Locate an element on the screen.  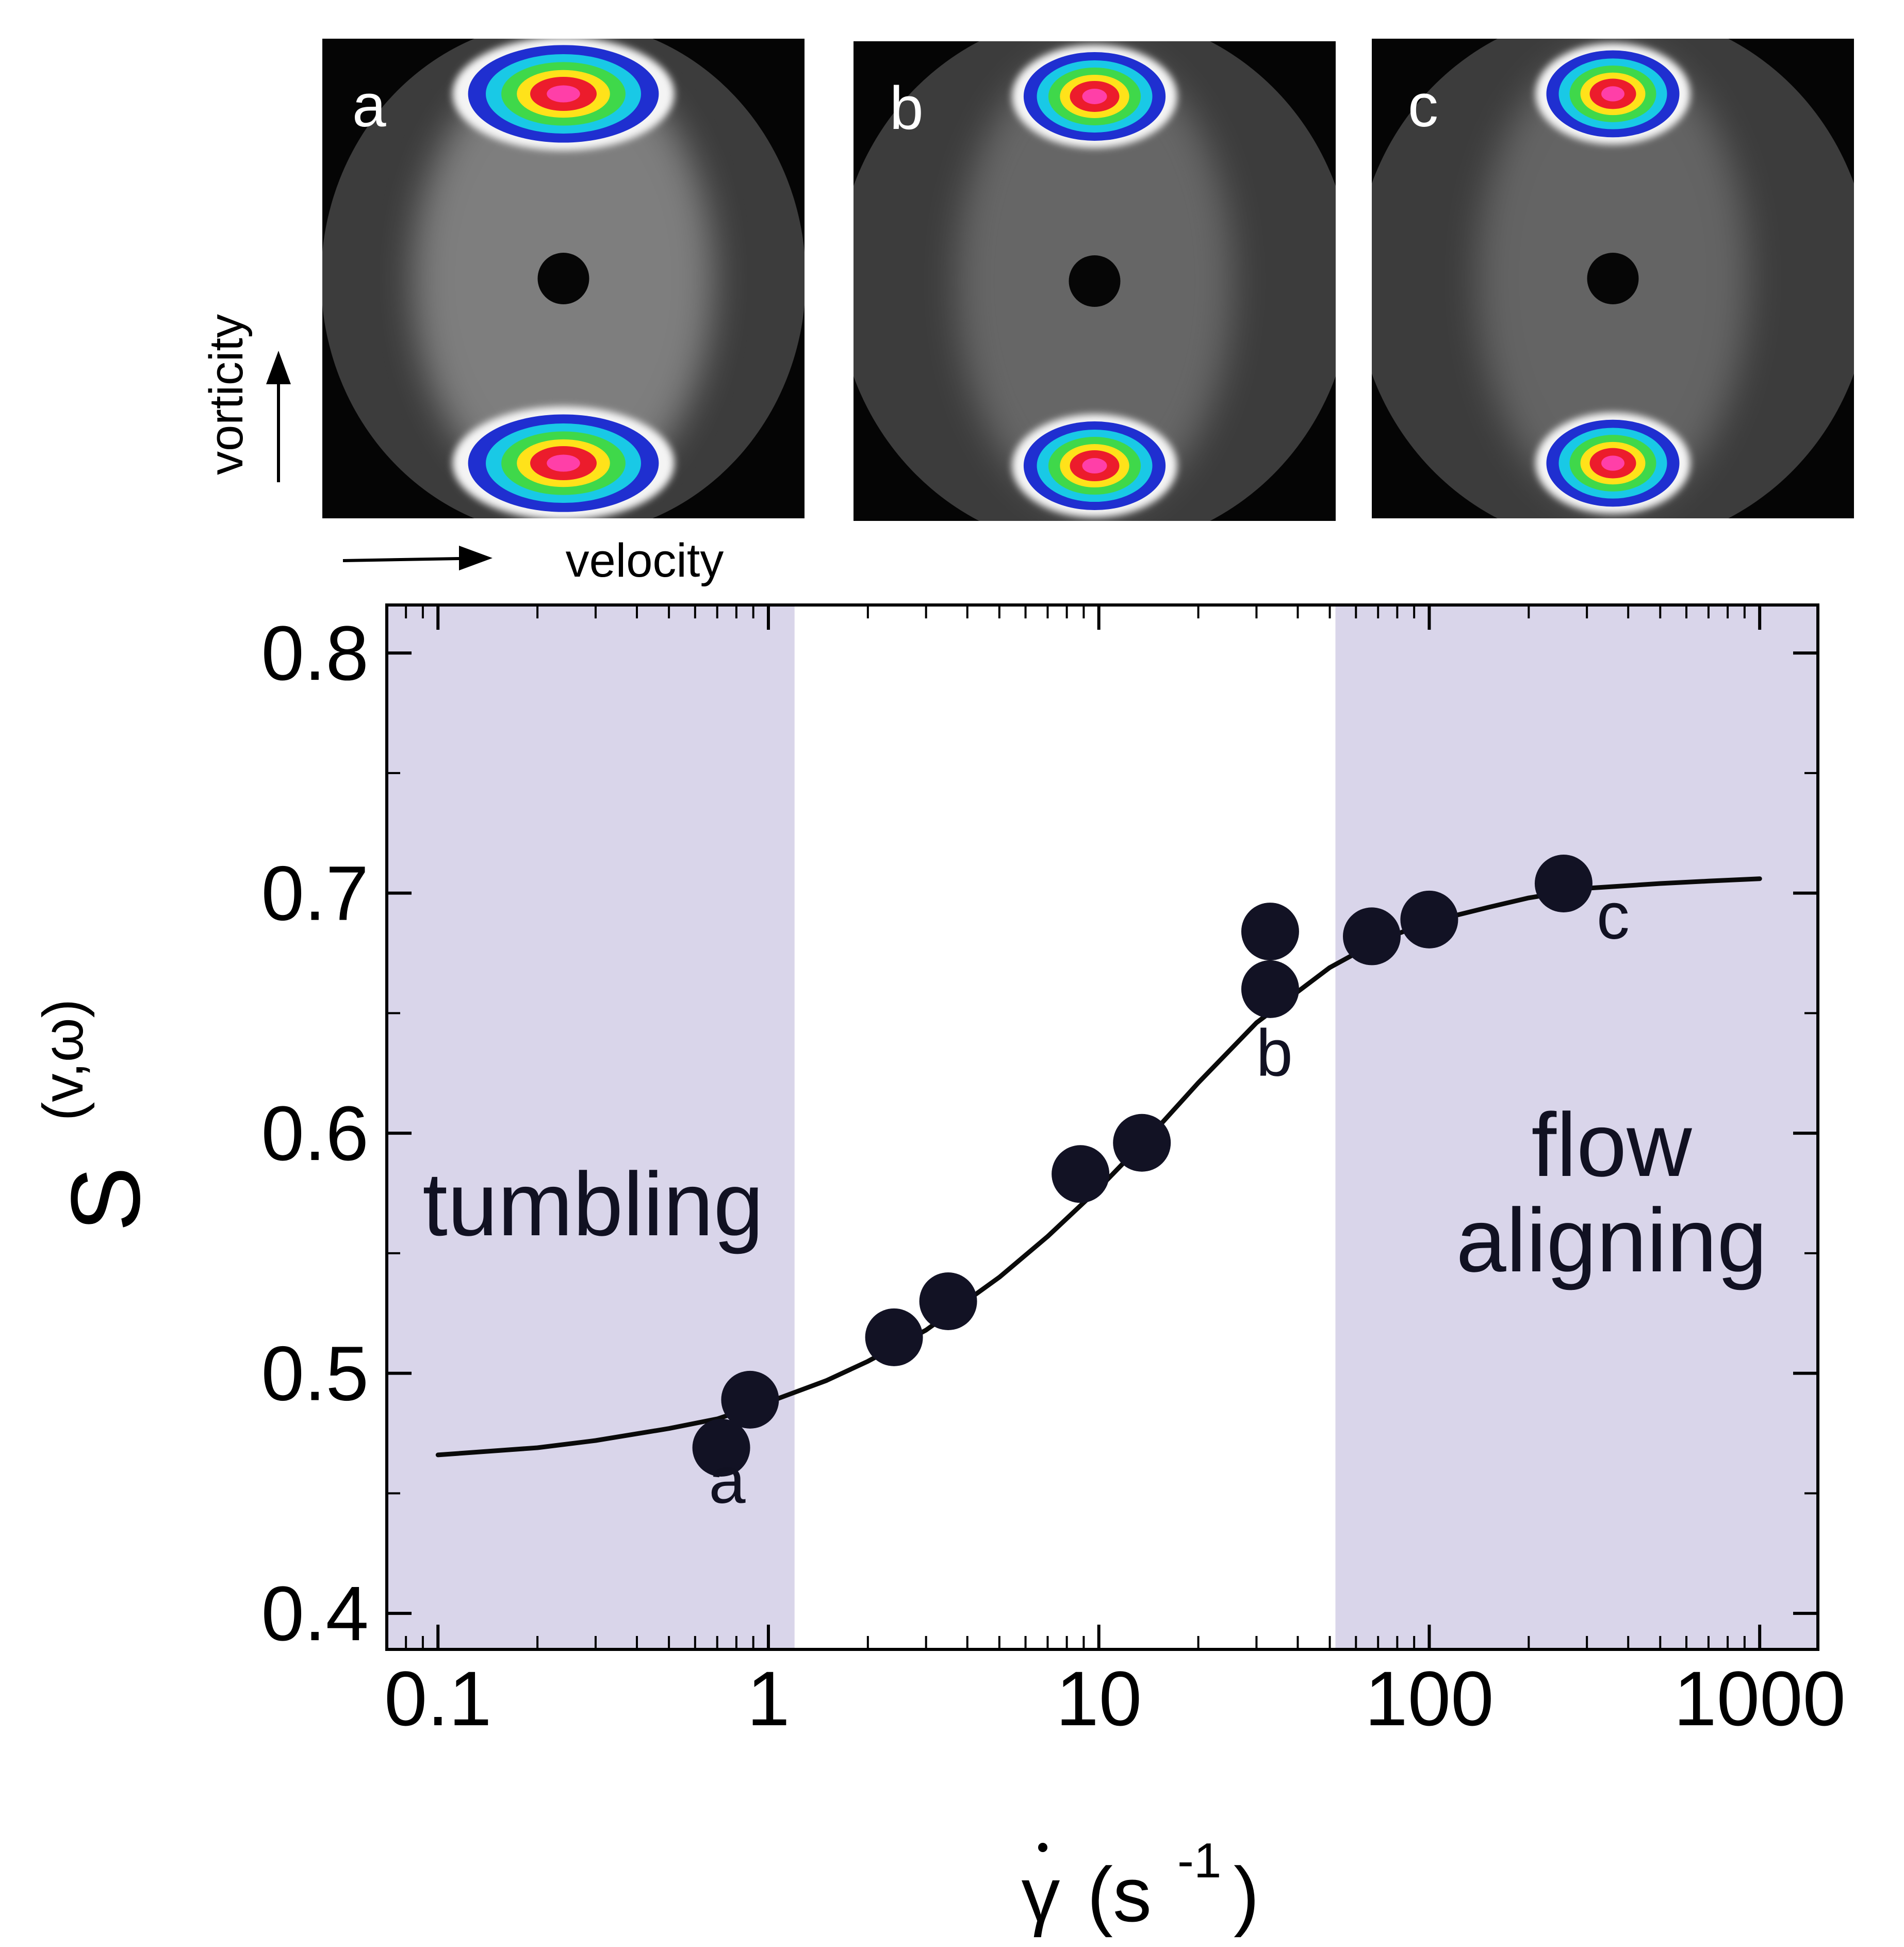
region-label-tumbling: tumbling is located at coordinates (592, 1204).